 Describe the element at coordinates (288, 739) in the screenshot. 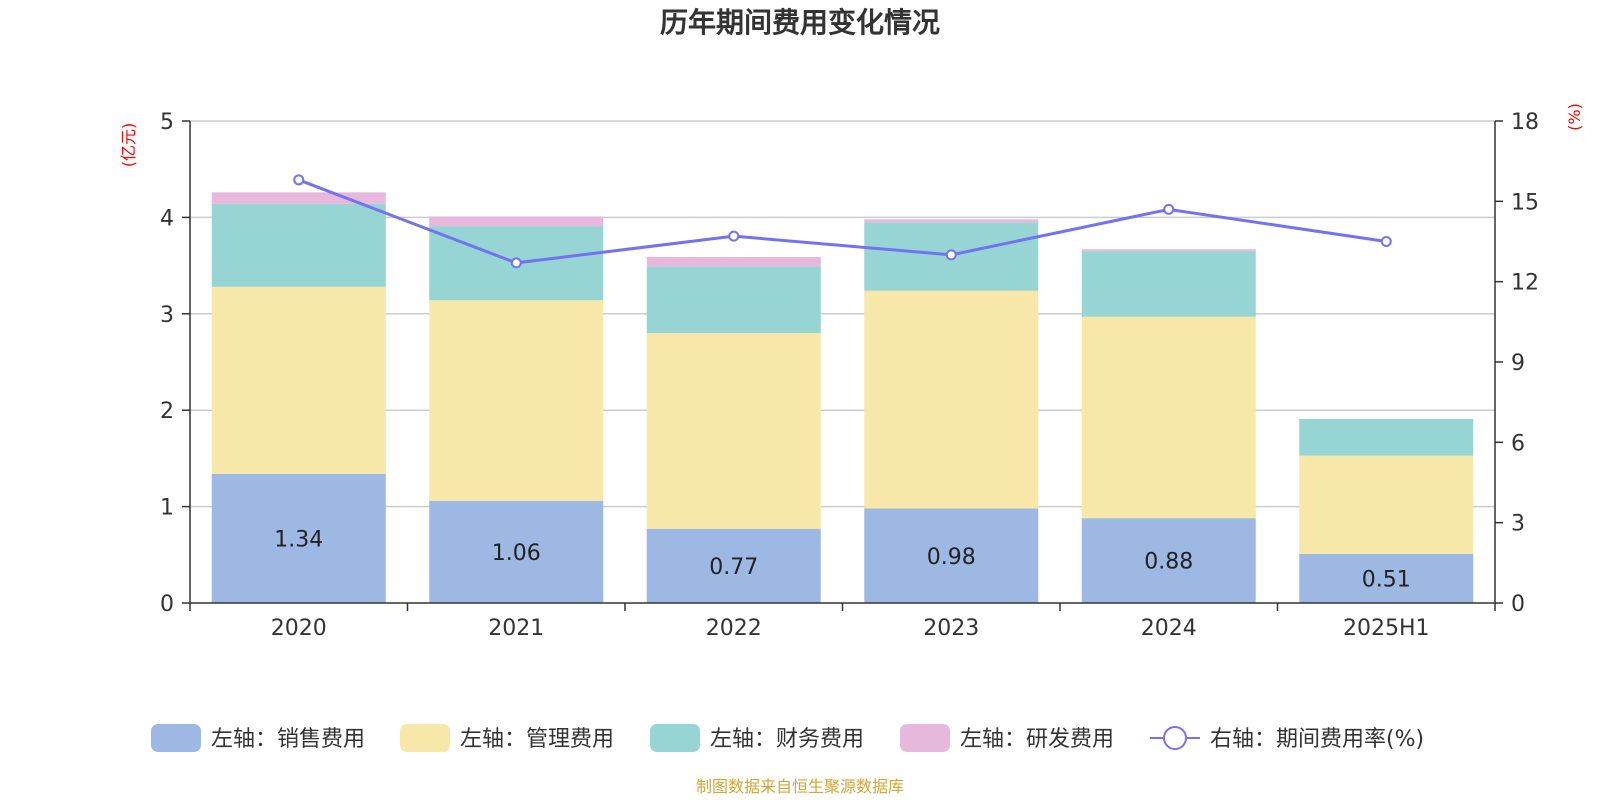

I see `legend-label: 左轴：销售费用` at that location.